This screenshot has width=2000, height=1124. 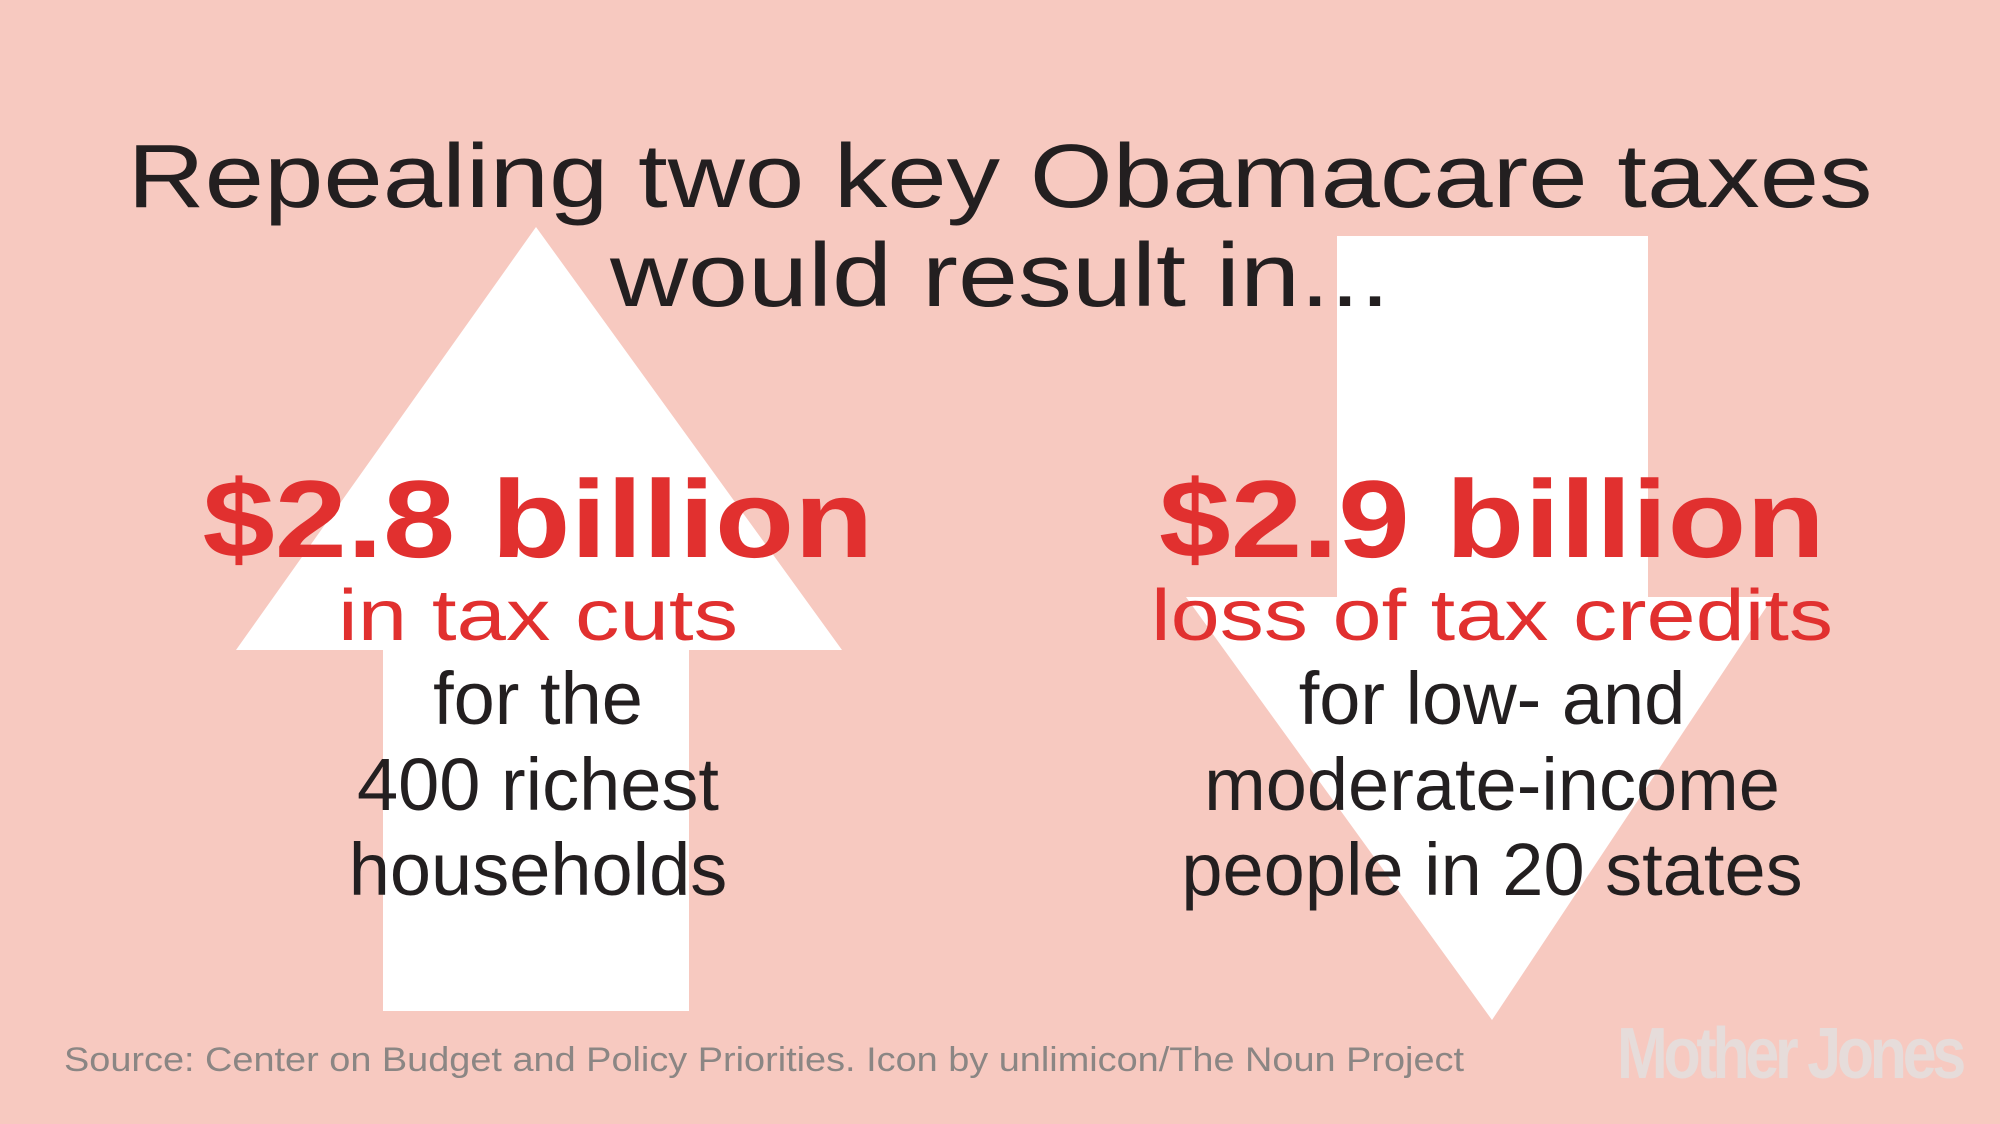 I want to click on description-line: people in 20 states, so click(x=1491, y=869).